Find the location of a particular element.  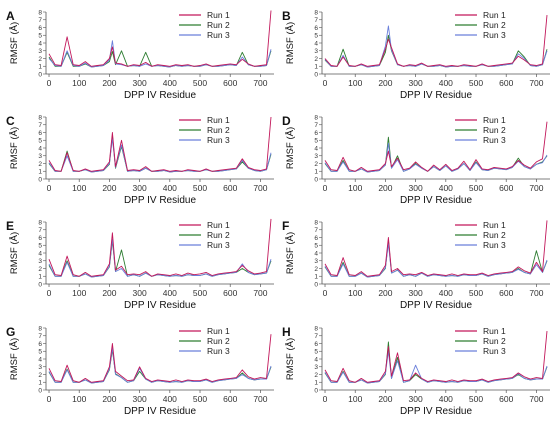

panel-label: E is located at coordinates (10, 226).